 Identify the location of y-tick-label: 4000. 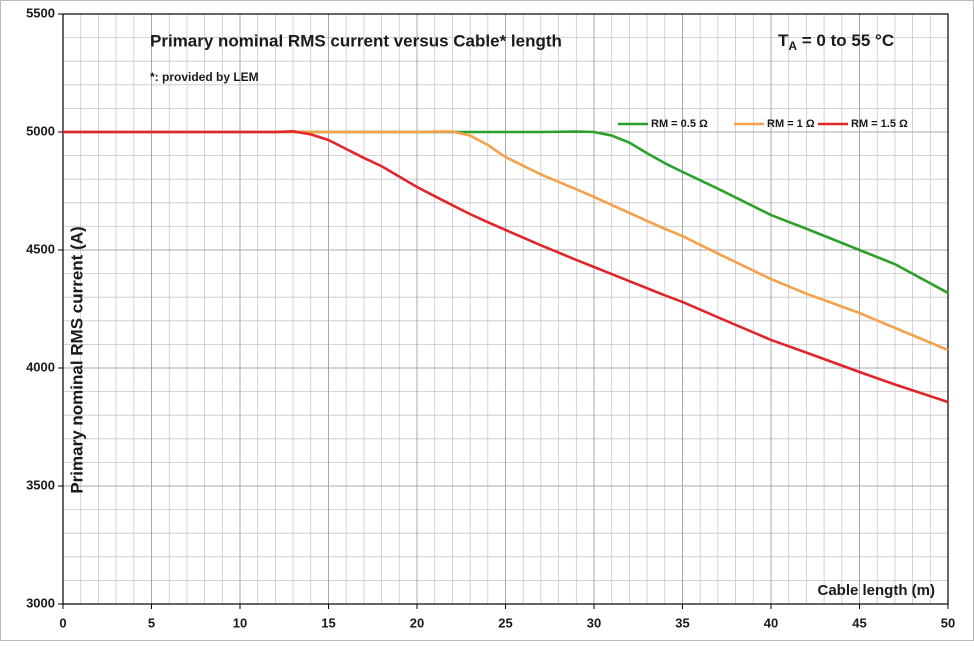
(40, 366).